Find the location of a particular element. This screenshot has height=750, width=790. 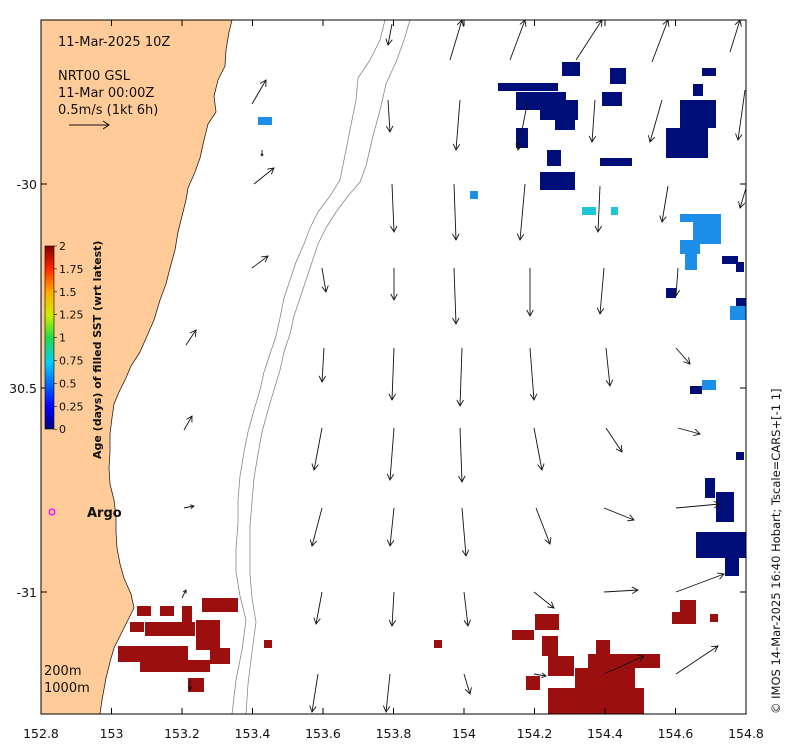

scale-arrow is located at coordinates (89, 125).